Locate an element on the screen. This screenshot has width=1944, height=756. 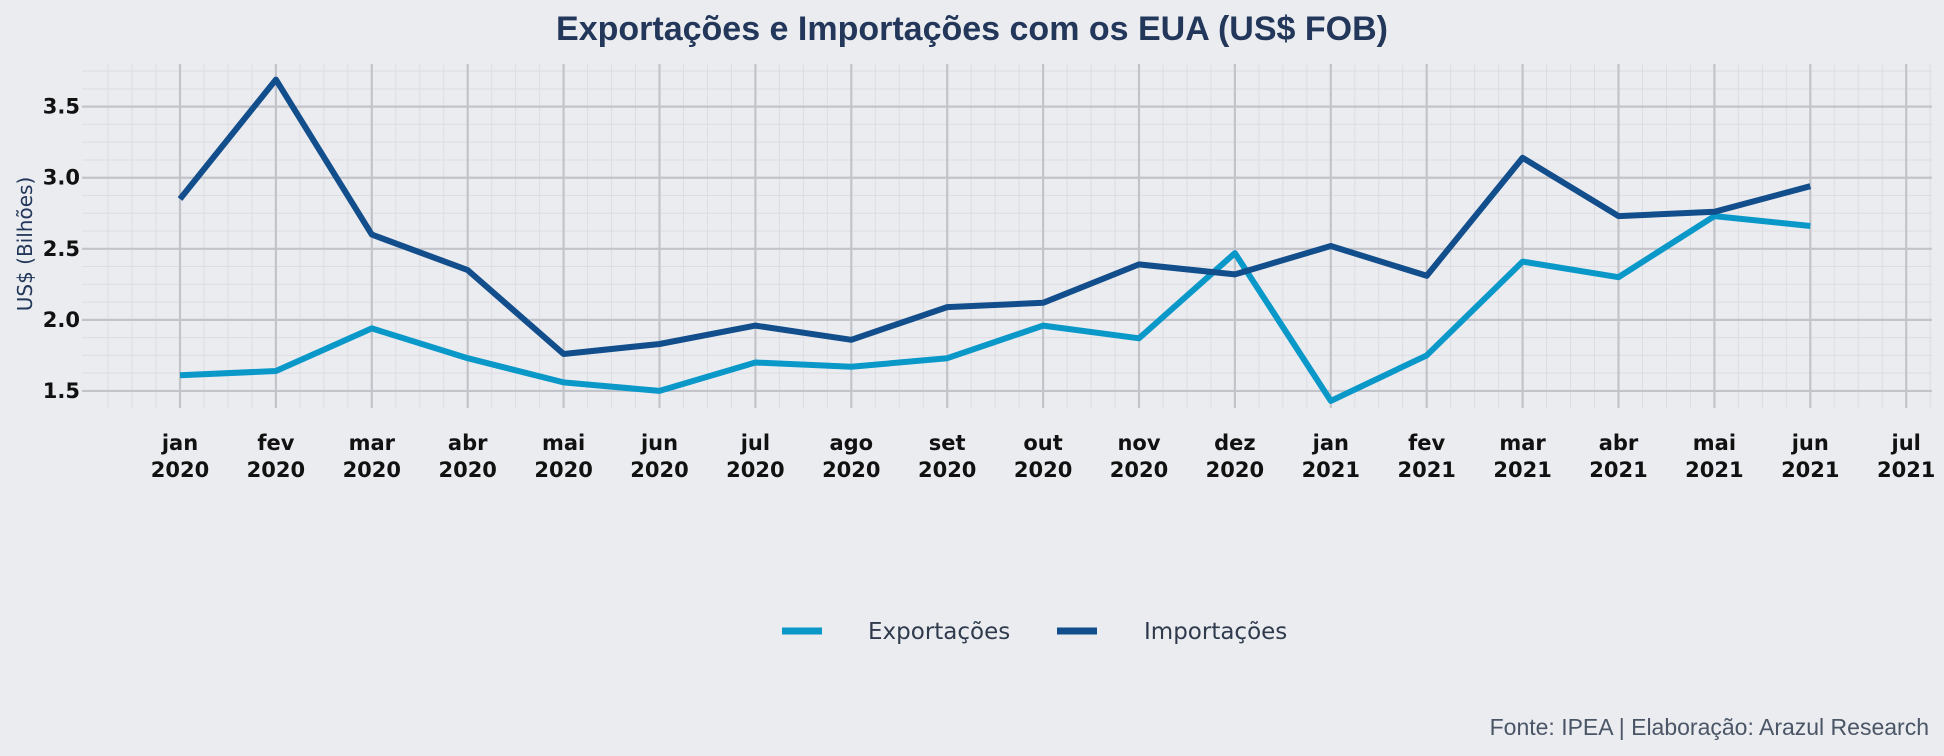
y-tick-label: 3.5 is located at coordinates (61, 107).